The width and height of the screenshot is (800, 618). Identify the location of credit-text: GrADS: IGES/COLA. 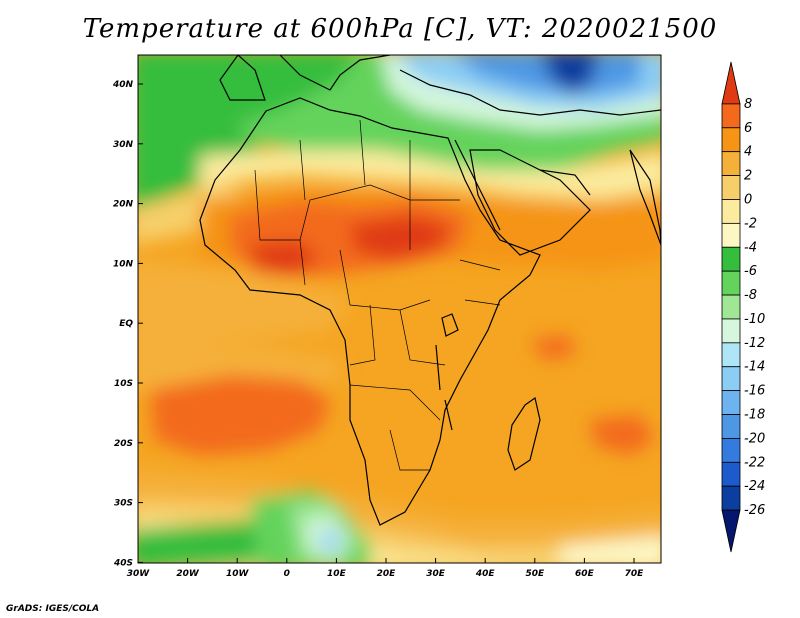
(53, 609).